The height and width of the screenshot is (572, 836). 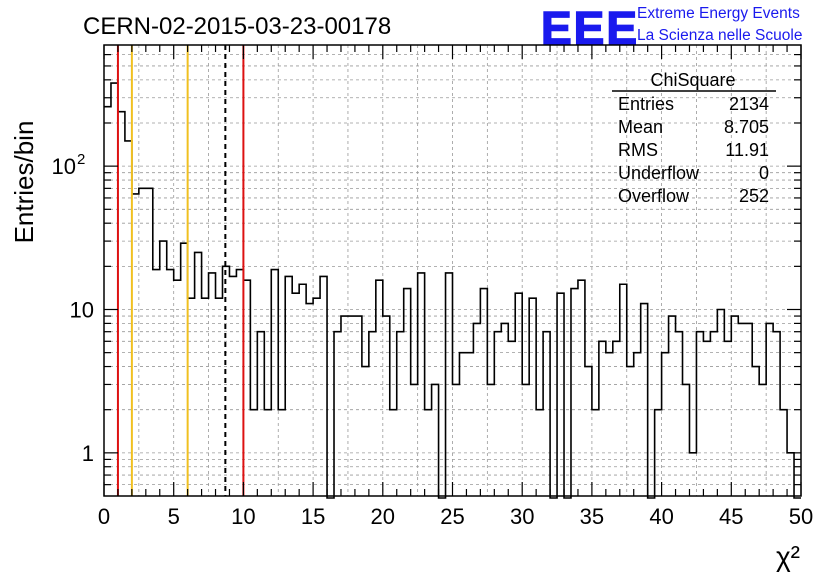 I want to click on x-tick-label: 20, so click(x=383, y=516).